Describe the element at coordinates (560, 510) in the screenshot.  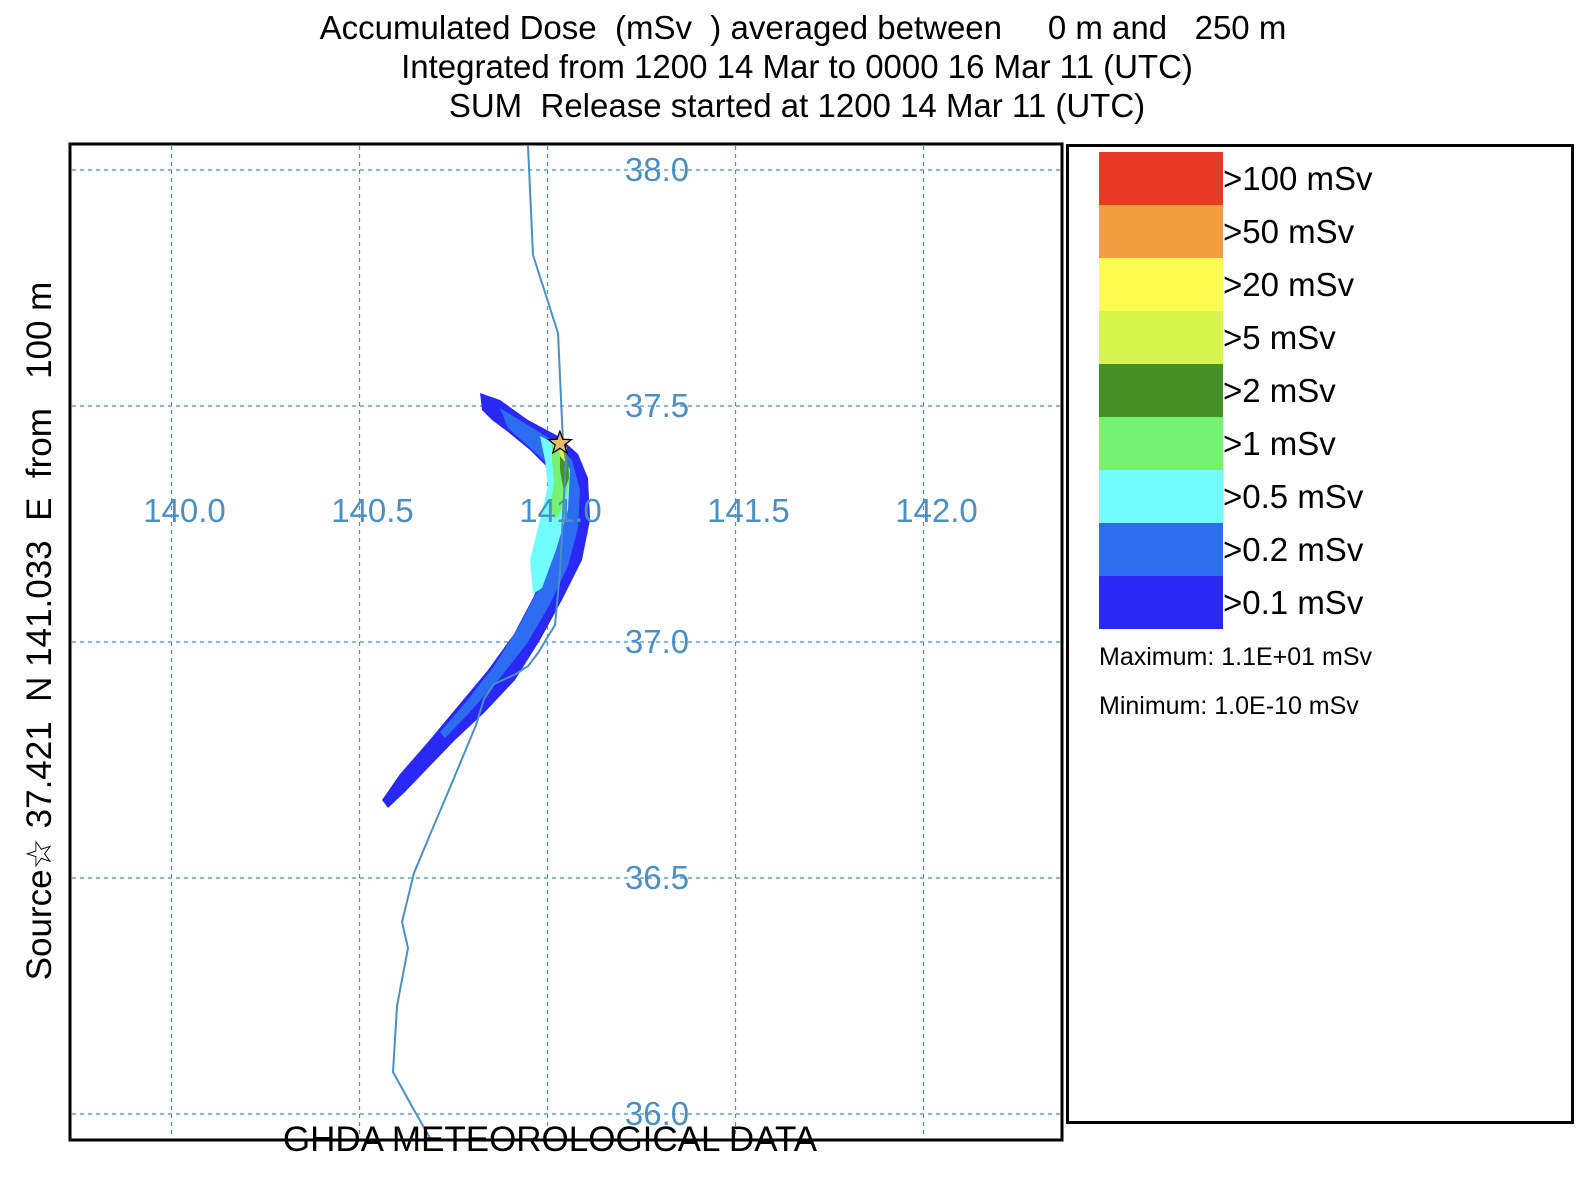
I see `longitude-label: 141.0` at that location.